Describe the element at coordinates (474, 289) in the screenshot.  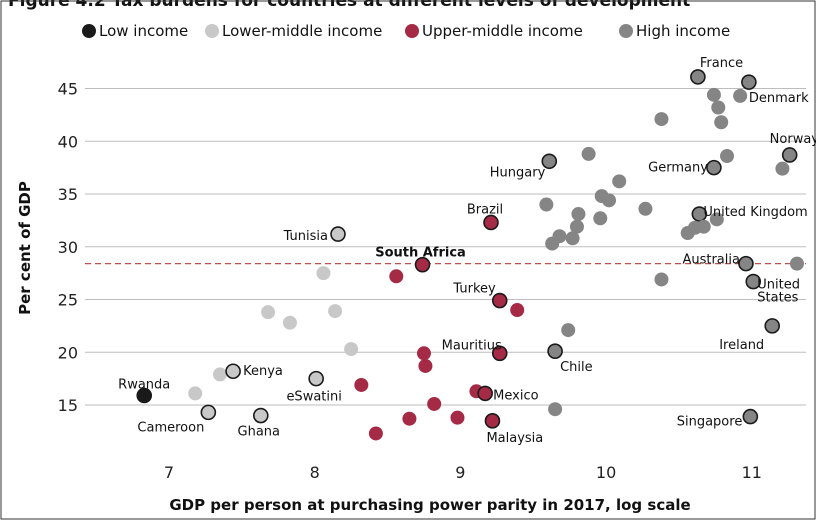
I see `point-label: Turkey` at that location.